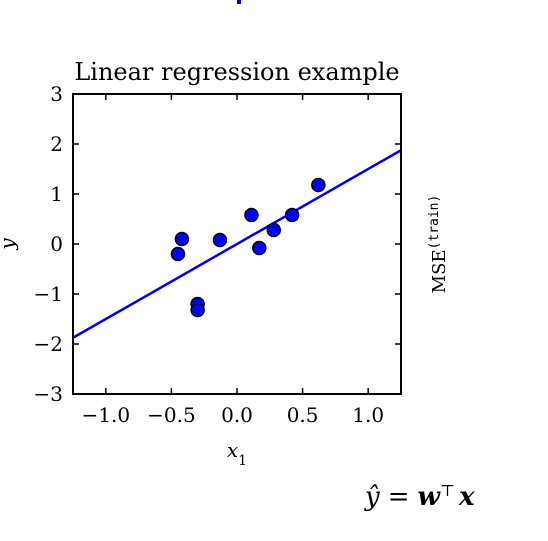  Describe the element at coordinates (466, 497) in the screenshot. I see `formula-x: x` at that location.